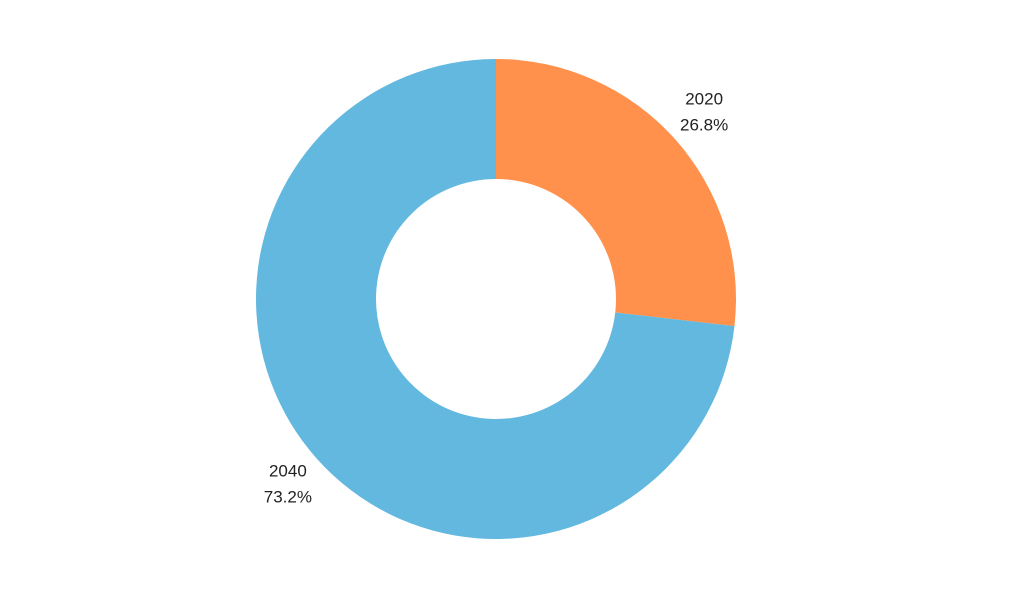  Describe the element at coordinates (616, 193) in the screenshot. I see `donut-slice` at that location.